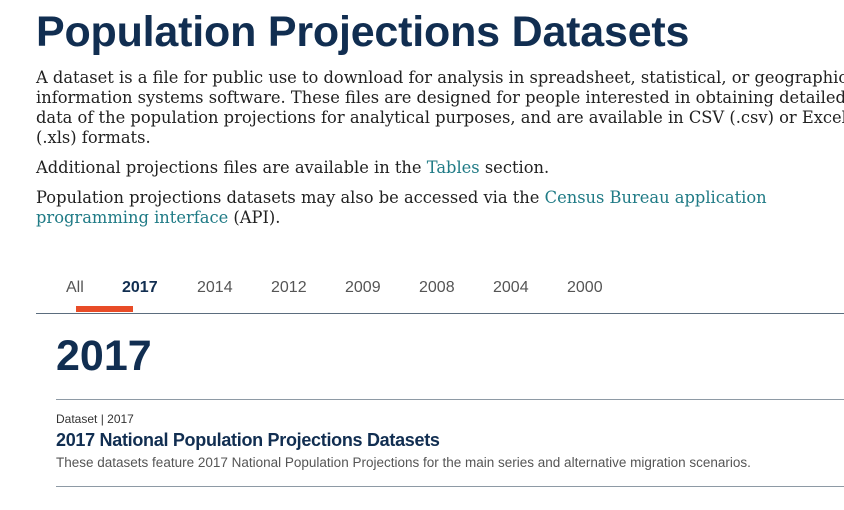  I want to click on tab-2017: 2017, so click(140, 296).